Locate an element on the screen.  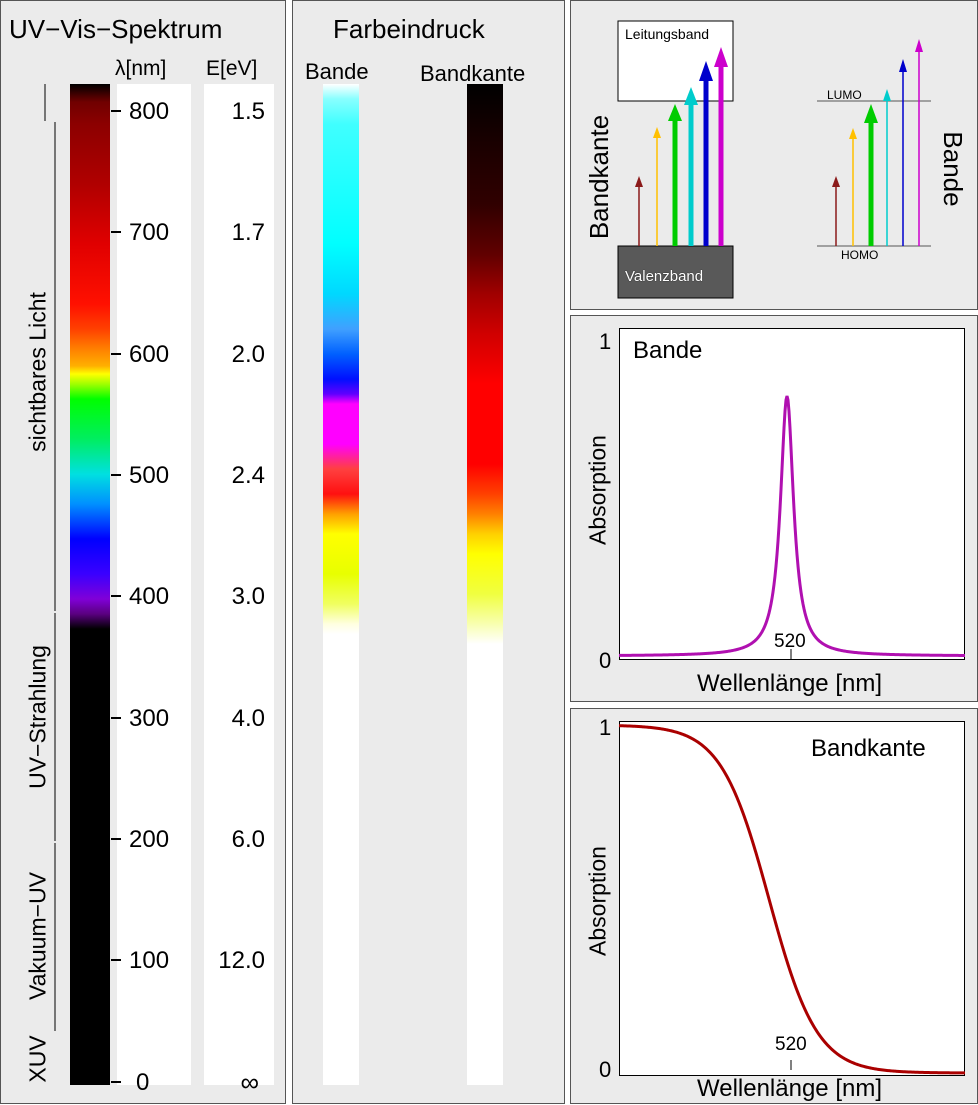
energy-tick-label: 2.4 is located at coordinates (248, 475).